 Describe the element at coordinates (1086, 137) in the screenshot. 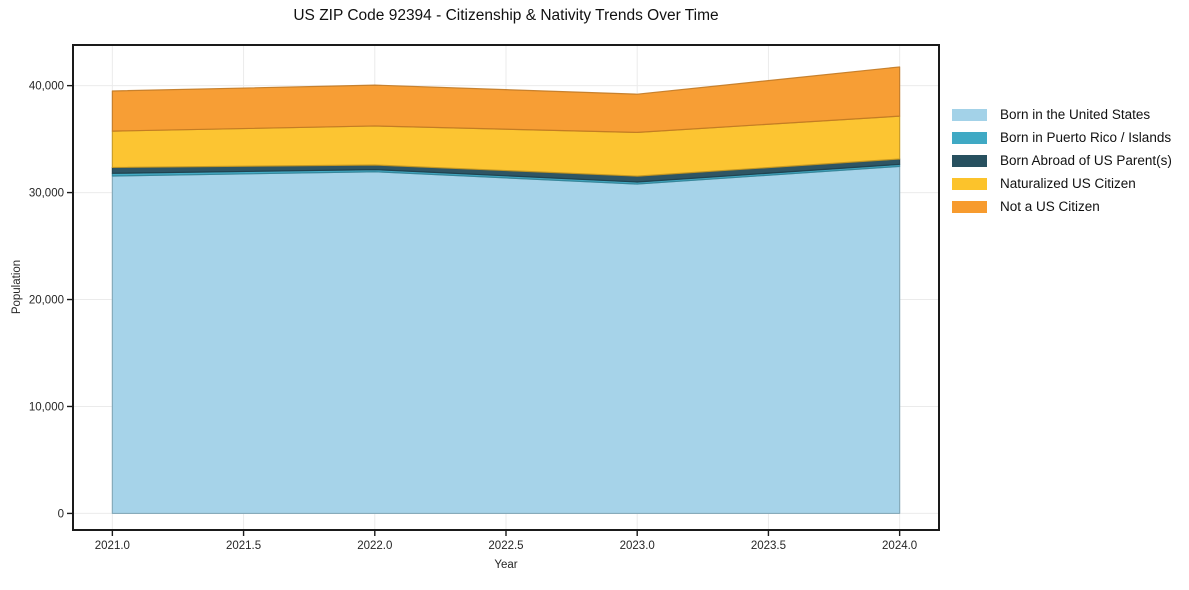

I see `legend-label: Born in Puerto Rico / Islands` at that location.